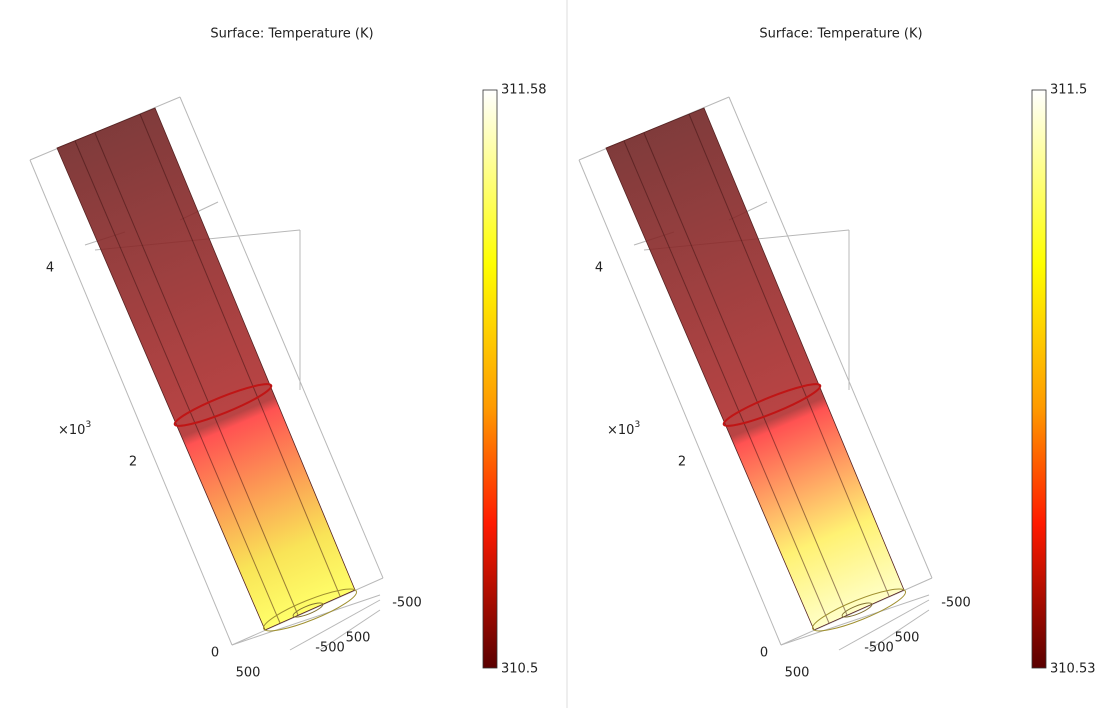 The width and height of the screenshot is (1115, 708). I want to click on colorbar-max-label: 311.5, so click(1068, 90).